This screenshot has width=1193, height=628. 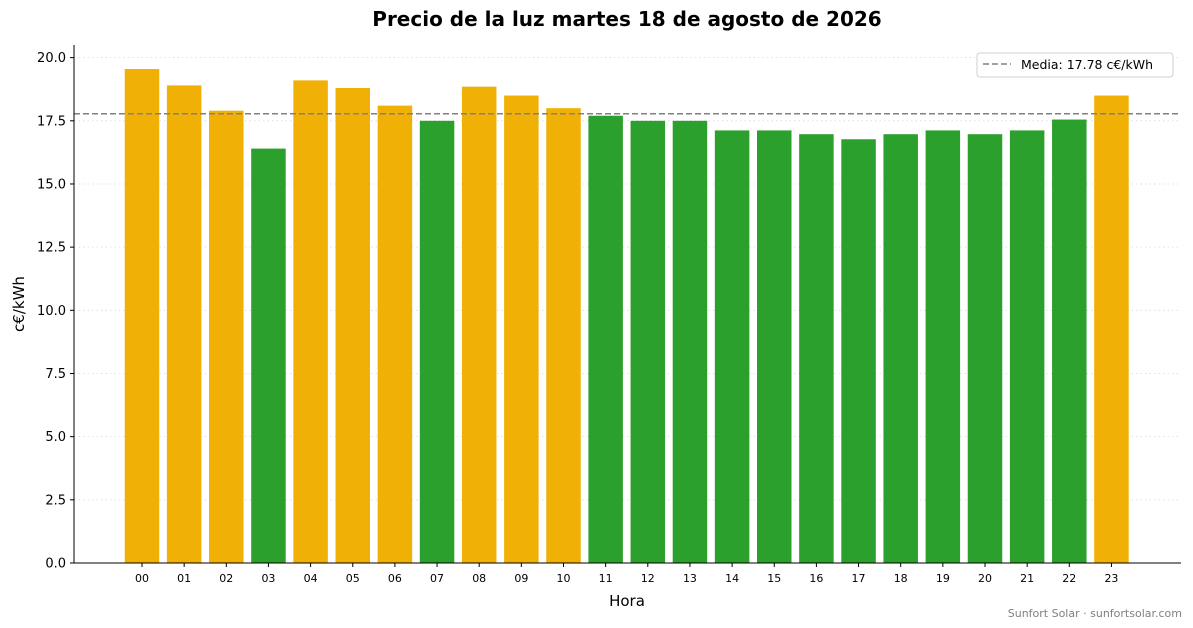 I want to click on y-tick-label: 17.5, so click(x=51, y=121).